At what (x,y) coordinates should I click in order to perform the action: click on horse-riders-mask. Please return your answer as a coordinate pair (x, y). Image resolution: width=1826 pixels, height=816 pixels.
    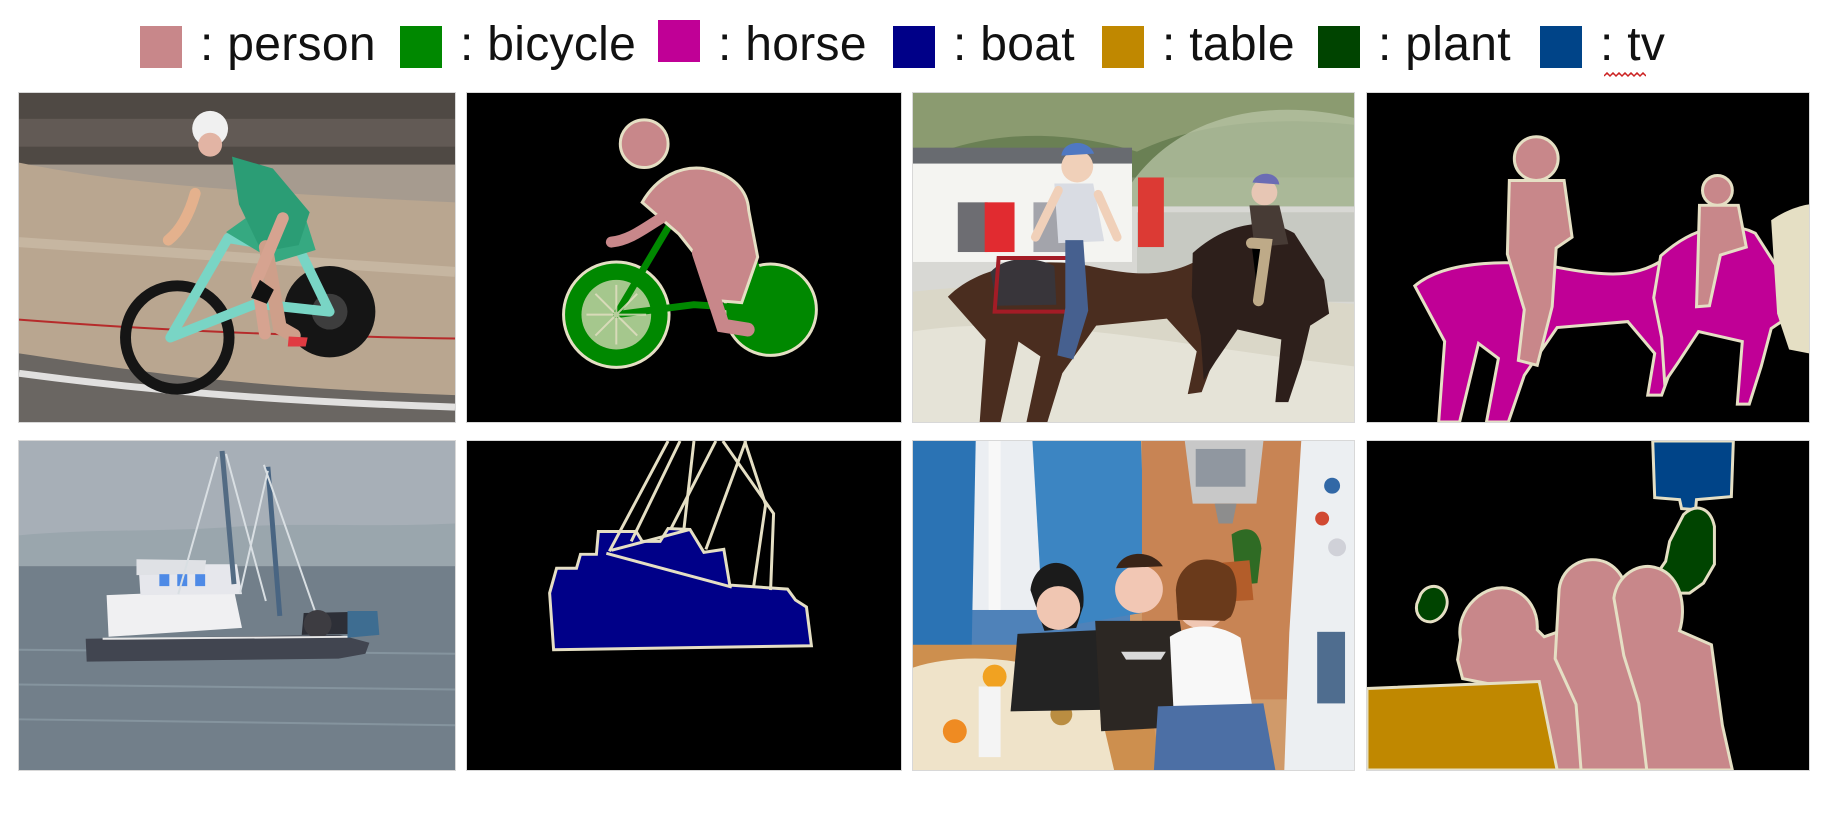
    Looking at the image, I should click on (1588, 257).